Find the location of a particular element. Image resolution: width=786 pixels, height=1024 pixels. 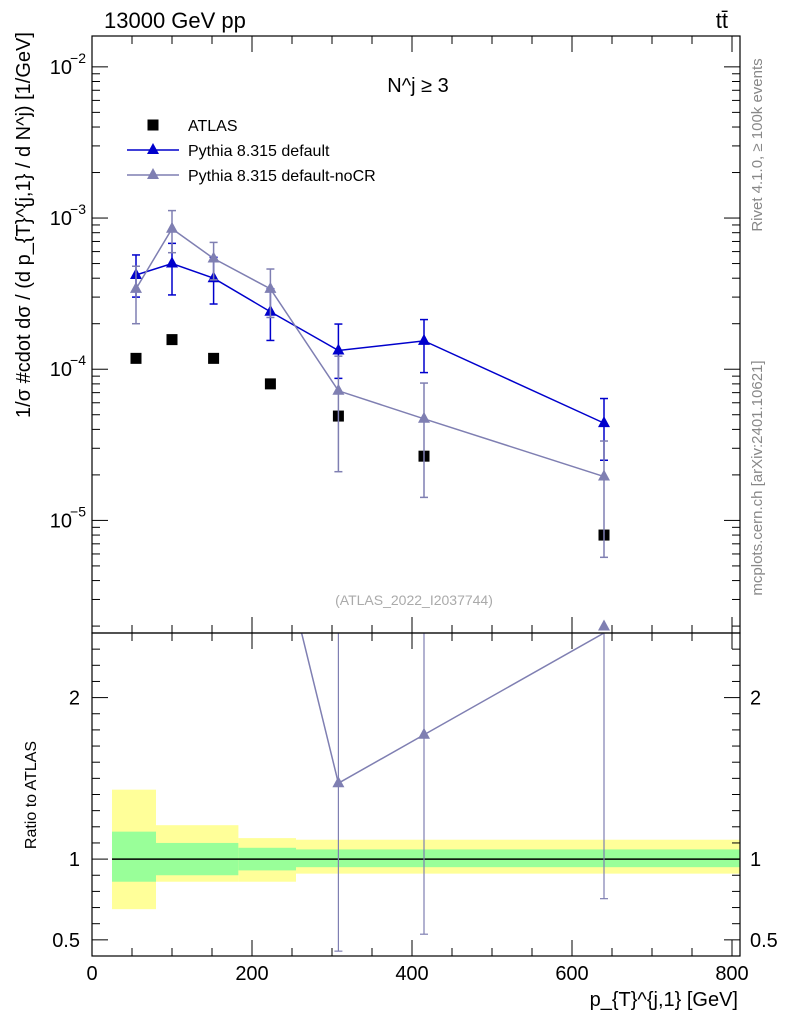

x-axis-label: p_{T}^{j,1} [GeV] is located at coordinates (664, 1000).